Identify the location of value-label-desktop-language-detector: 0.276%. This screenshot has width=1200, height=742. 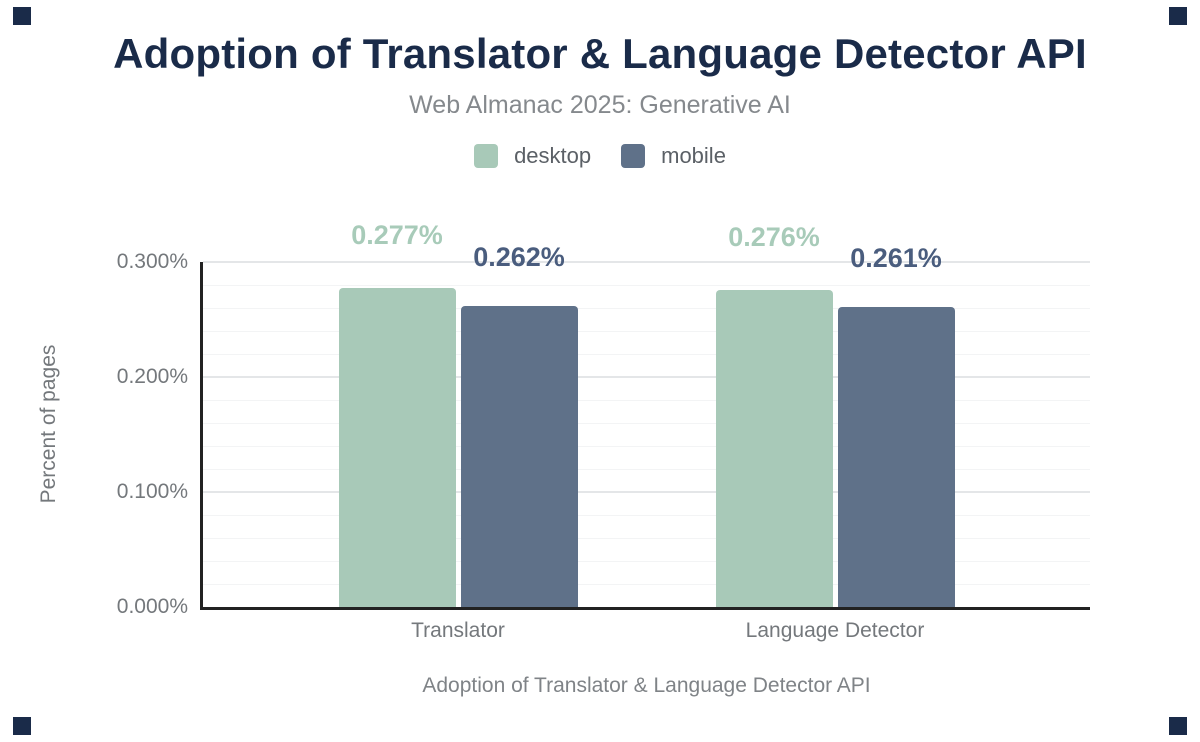
(774, 236).